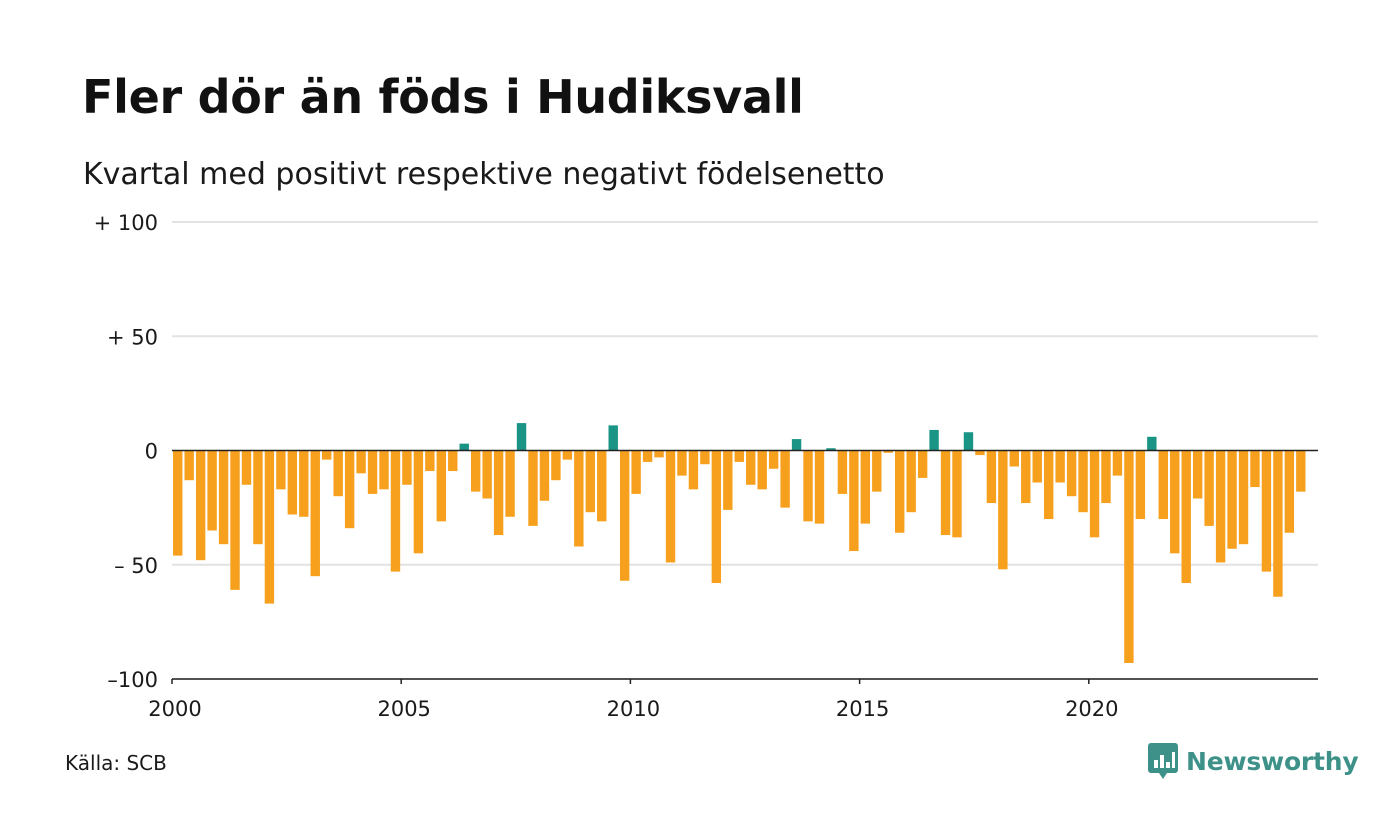  What do you see at coordinates (116, 763) in the screenshot?
I see `source-note: Källa: SCB` at bounding box center [116, 763].